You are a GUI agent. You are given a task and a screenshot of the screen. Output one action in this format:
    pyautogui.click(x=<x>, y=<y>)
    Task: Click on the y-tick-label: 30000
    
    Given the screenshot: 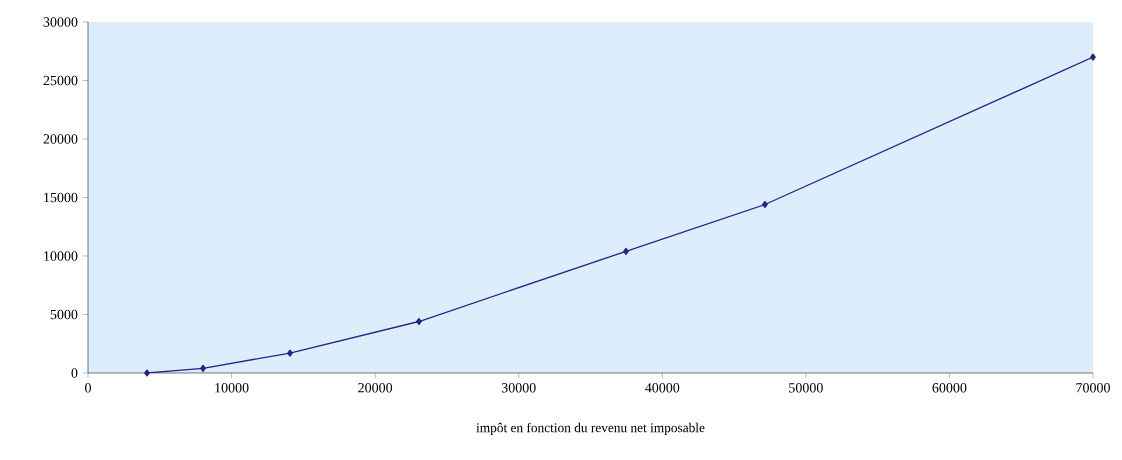 What is the action you would take?
    pyautogui.click(x=60, y=22)
    